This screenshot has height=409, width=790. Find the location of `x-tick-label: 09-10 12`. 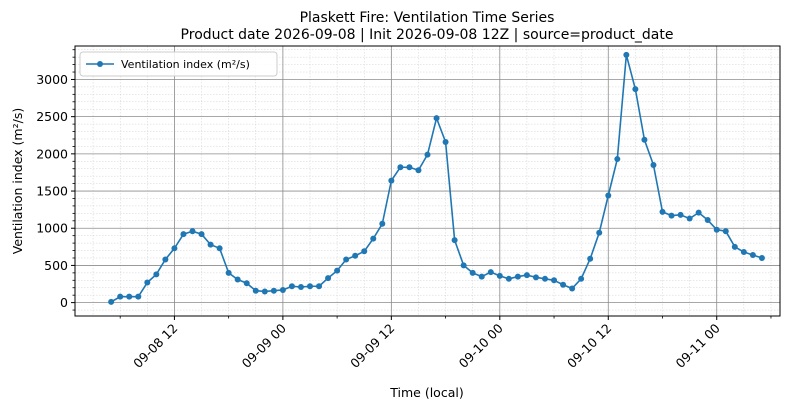

x-tick-label: 09-10 12 is located at coordinates (589, 346).